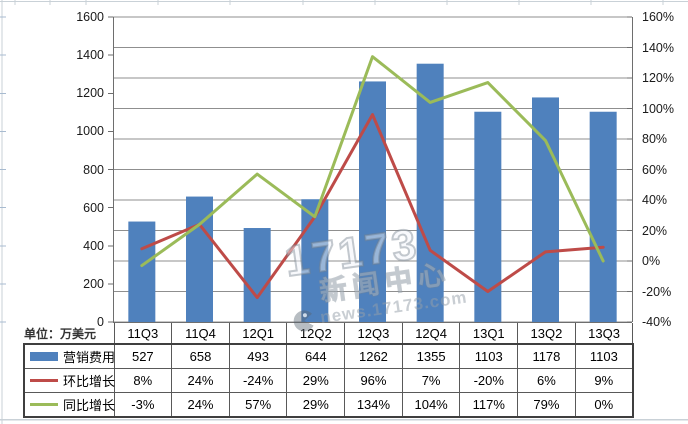 Image resolution: width=688 pixels, height=424 pixels. What do you see at coordinates (257, 275) in the screenshot?
I see `bar-12Q1` at bounding box center [257, 275].